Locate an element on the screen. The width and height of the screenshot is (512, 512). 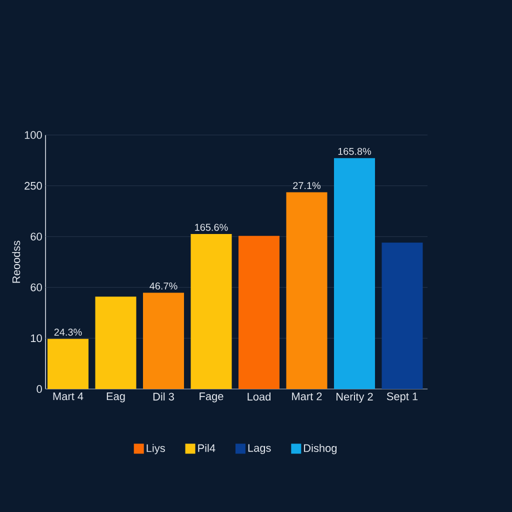
x-tick-label: Sept 1 is located at coordinates (402, 397).